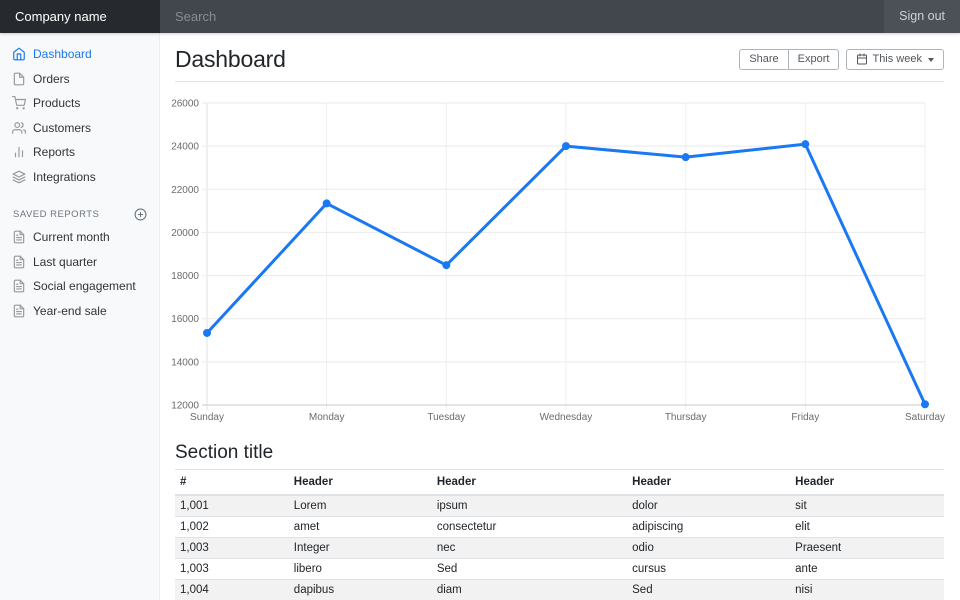 The width and height of the screenshot is (960, 600). What do you see at coordinates (232, 527) in the screenshot?
I see `table-cell: 1,002` at bounding box center [232, 527].